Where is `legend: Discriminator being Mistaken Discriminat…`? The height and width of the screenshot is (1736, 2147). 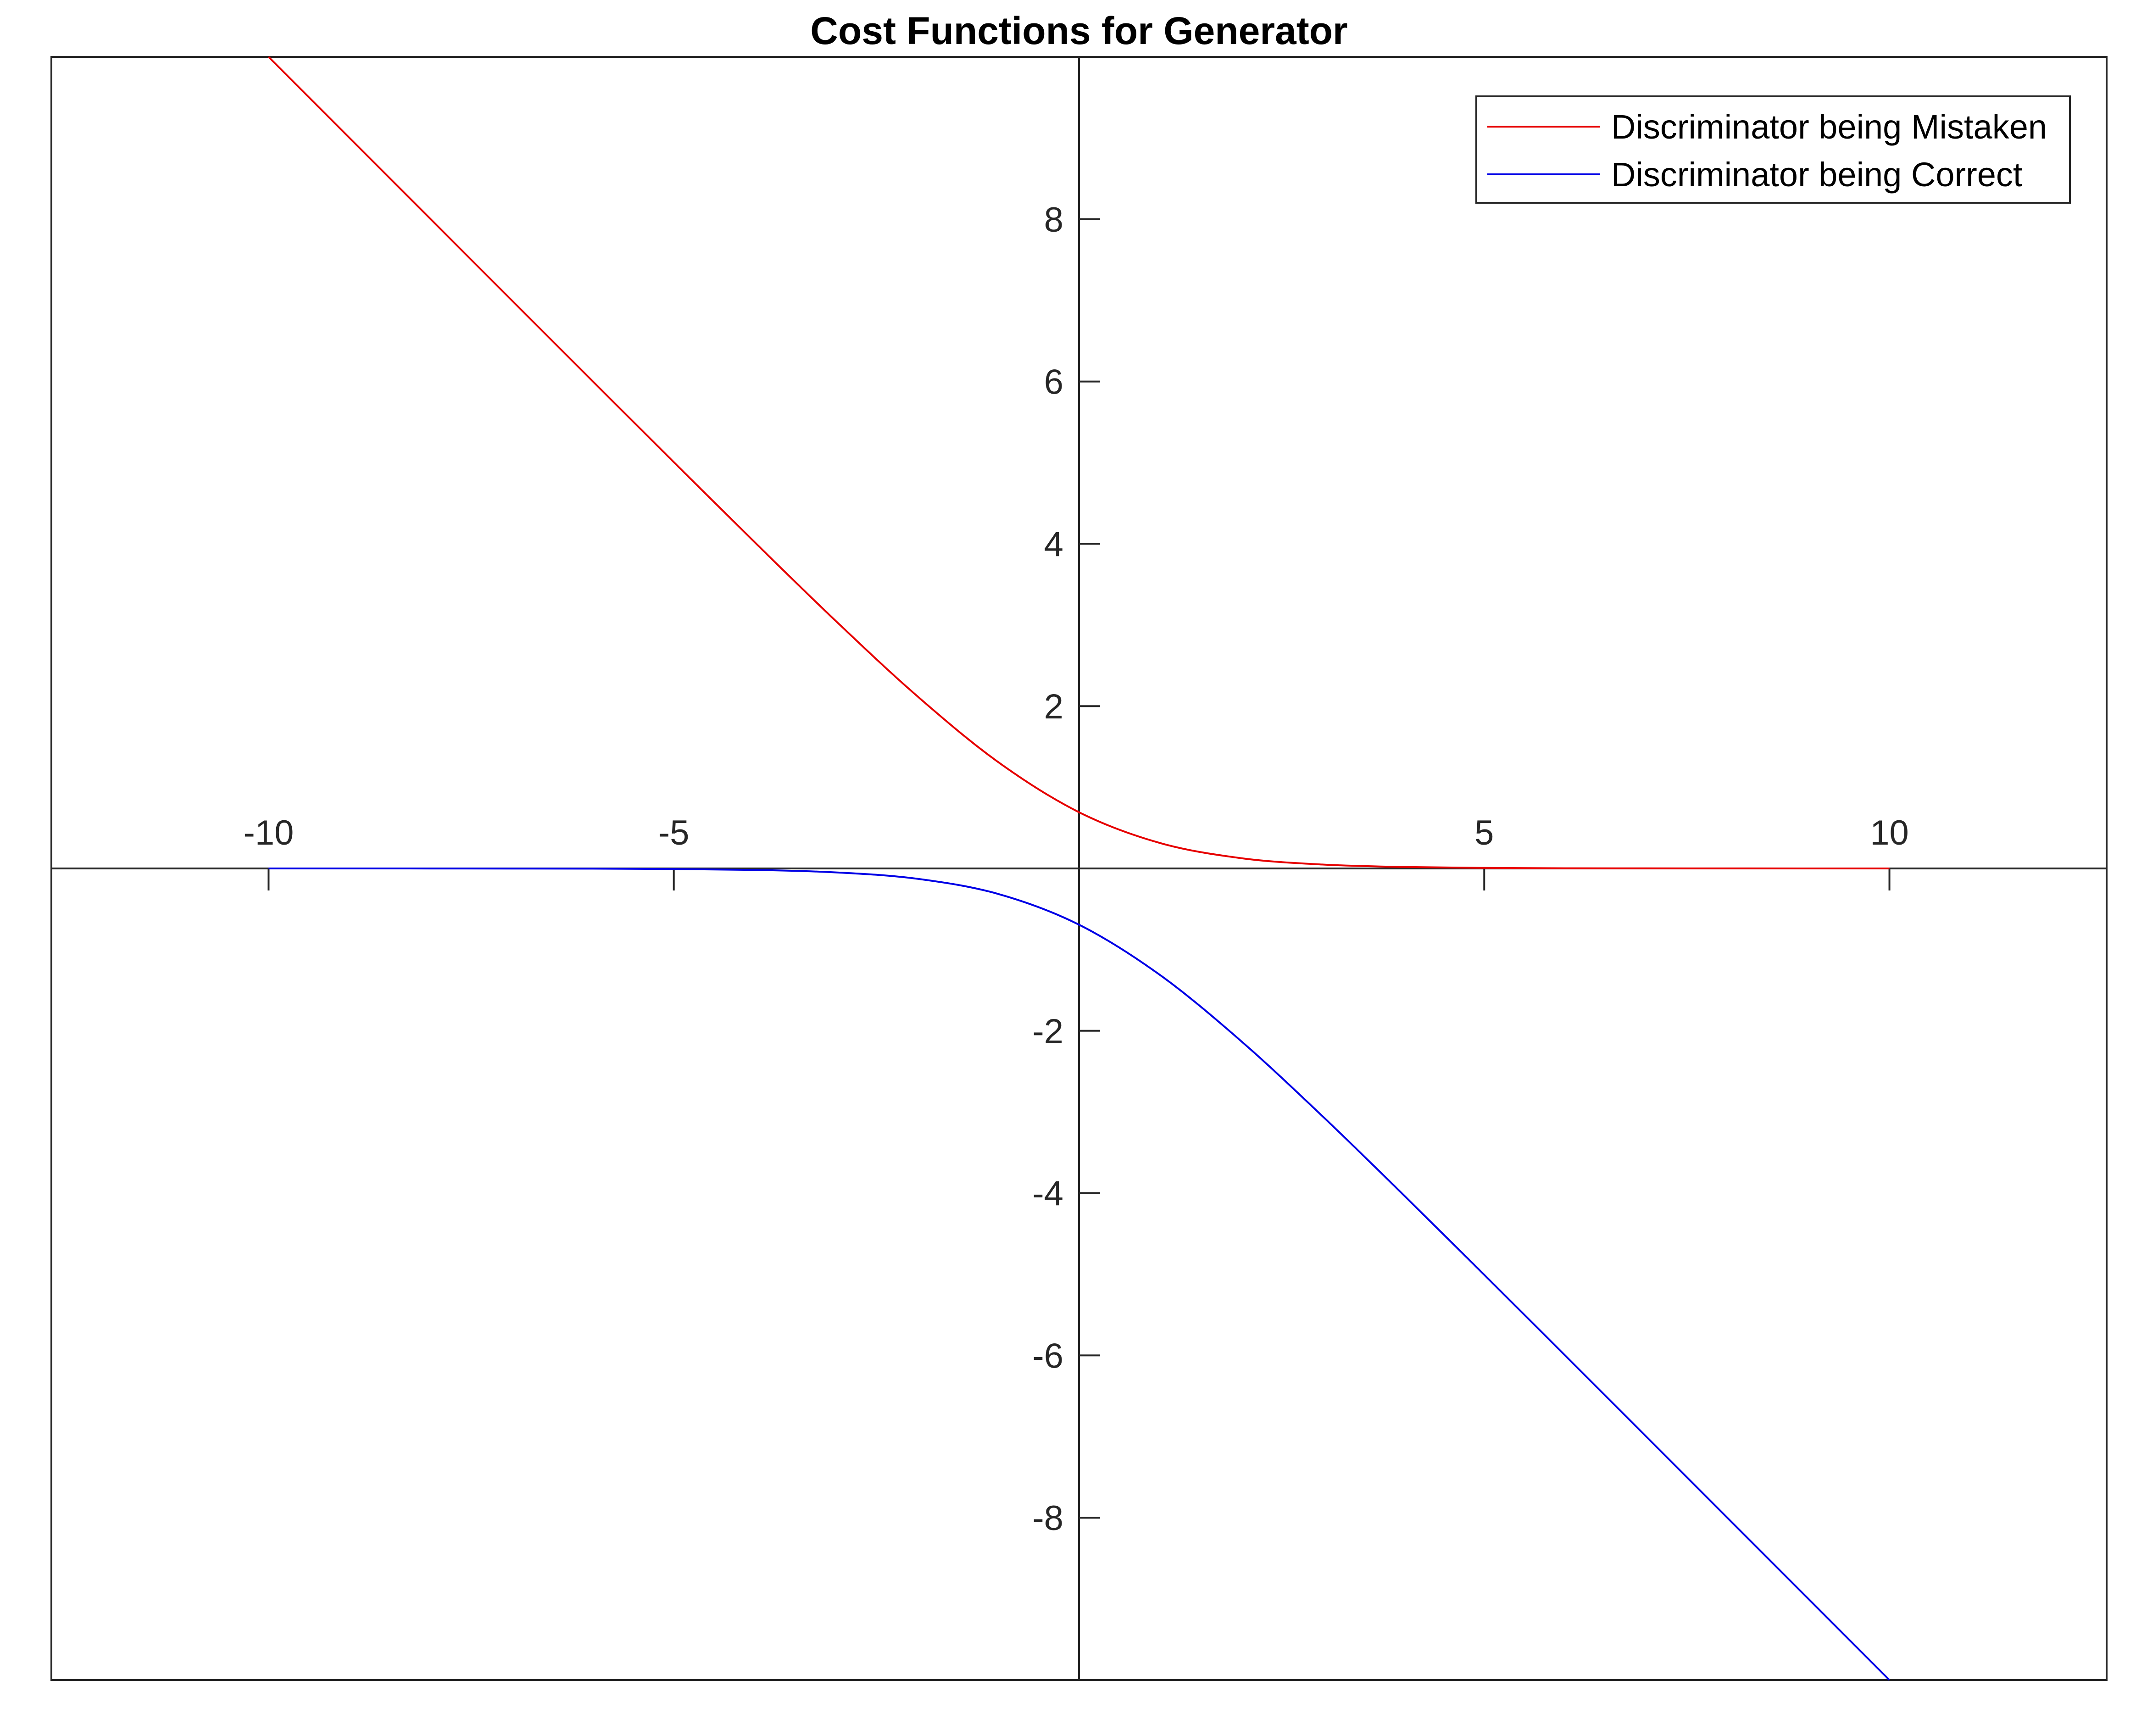
legend: Discriminator being Mistaken Discriminat… is located at coordinates (1773, 149).